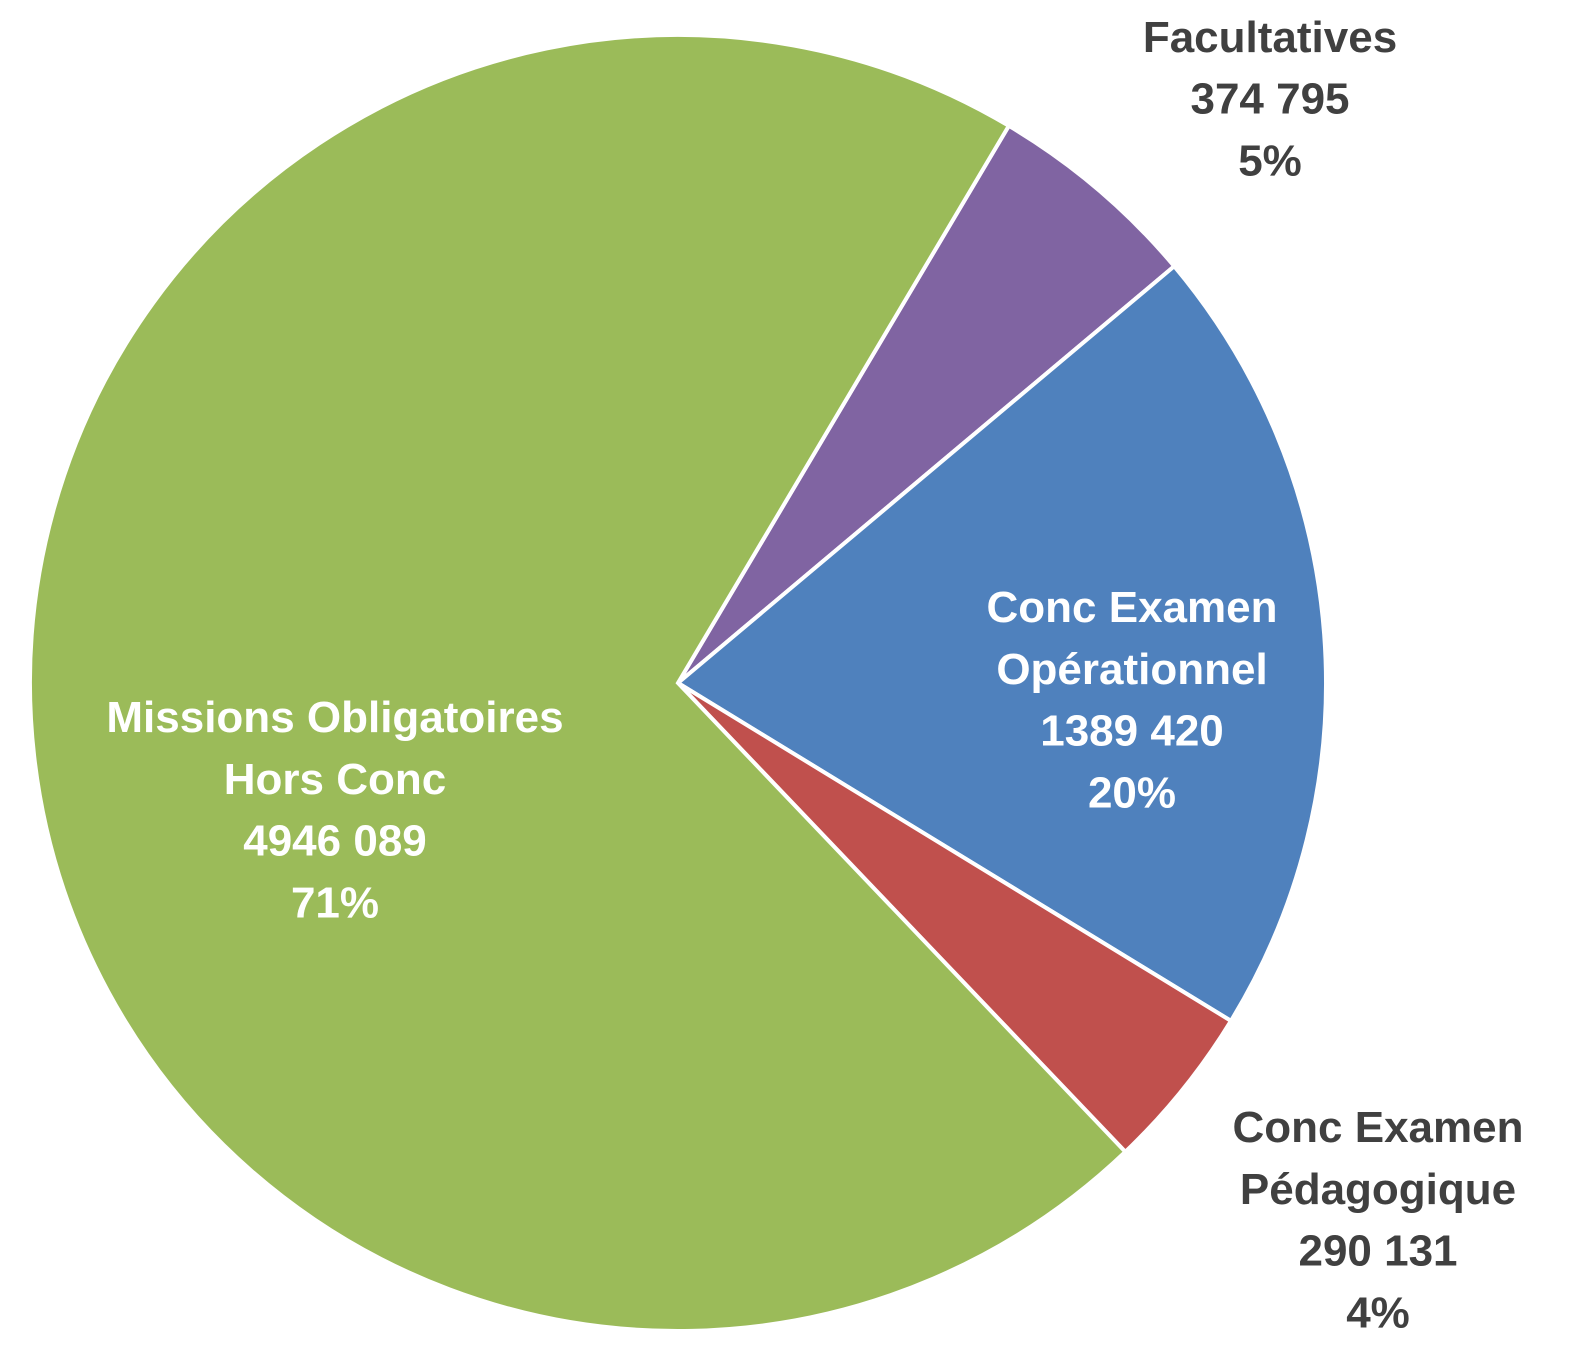 This screenshot has width=1575, height=1345. What do you see at coordinates (1377, 1251) in the screenshot?
I see `value-label: 290 131` at bounding box center [1377, 1251].